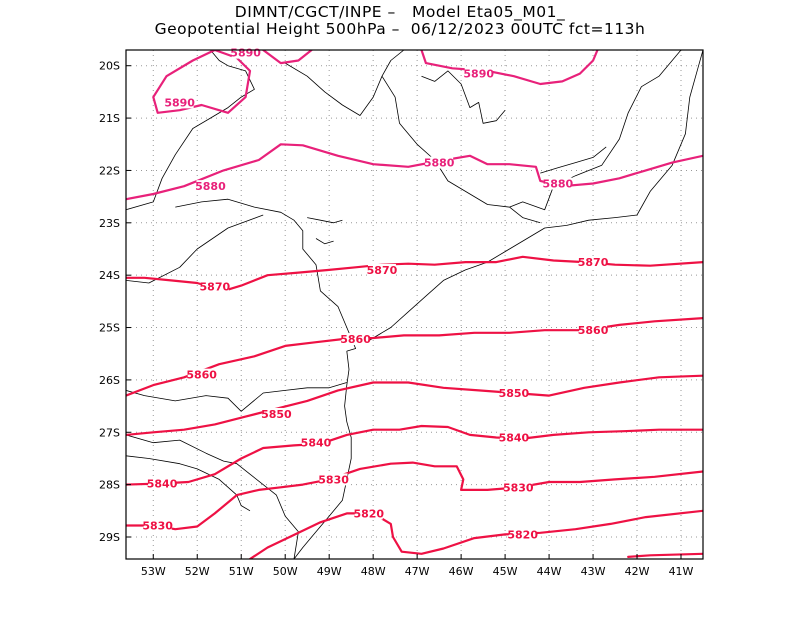  I want to click on lon-tick-label: 44W, so click(549, 571).